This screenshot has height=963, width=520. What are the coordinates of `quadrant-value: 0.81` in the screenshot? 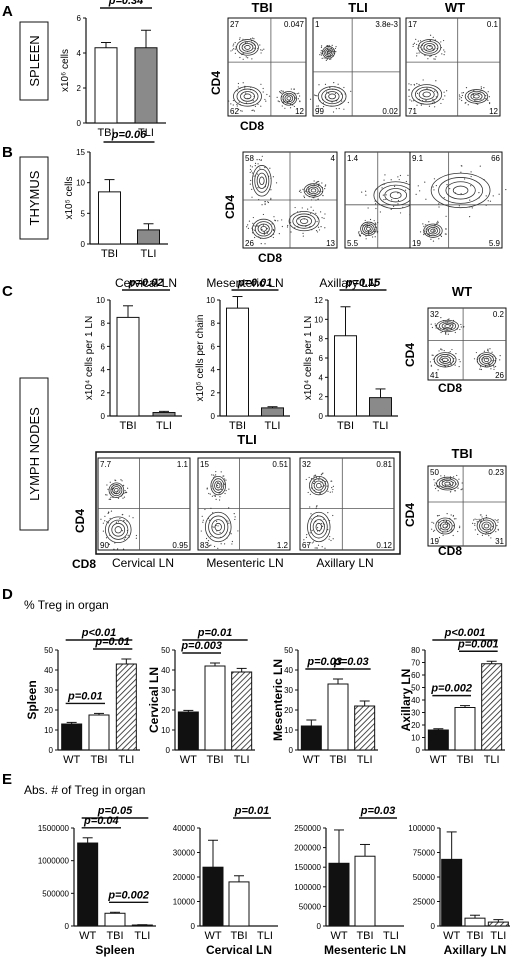 It's located at (384, 464).